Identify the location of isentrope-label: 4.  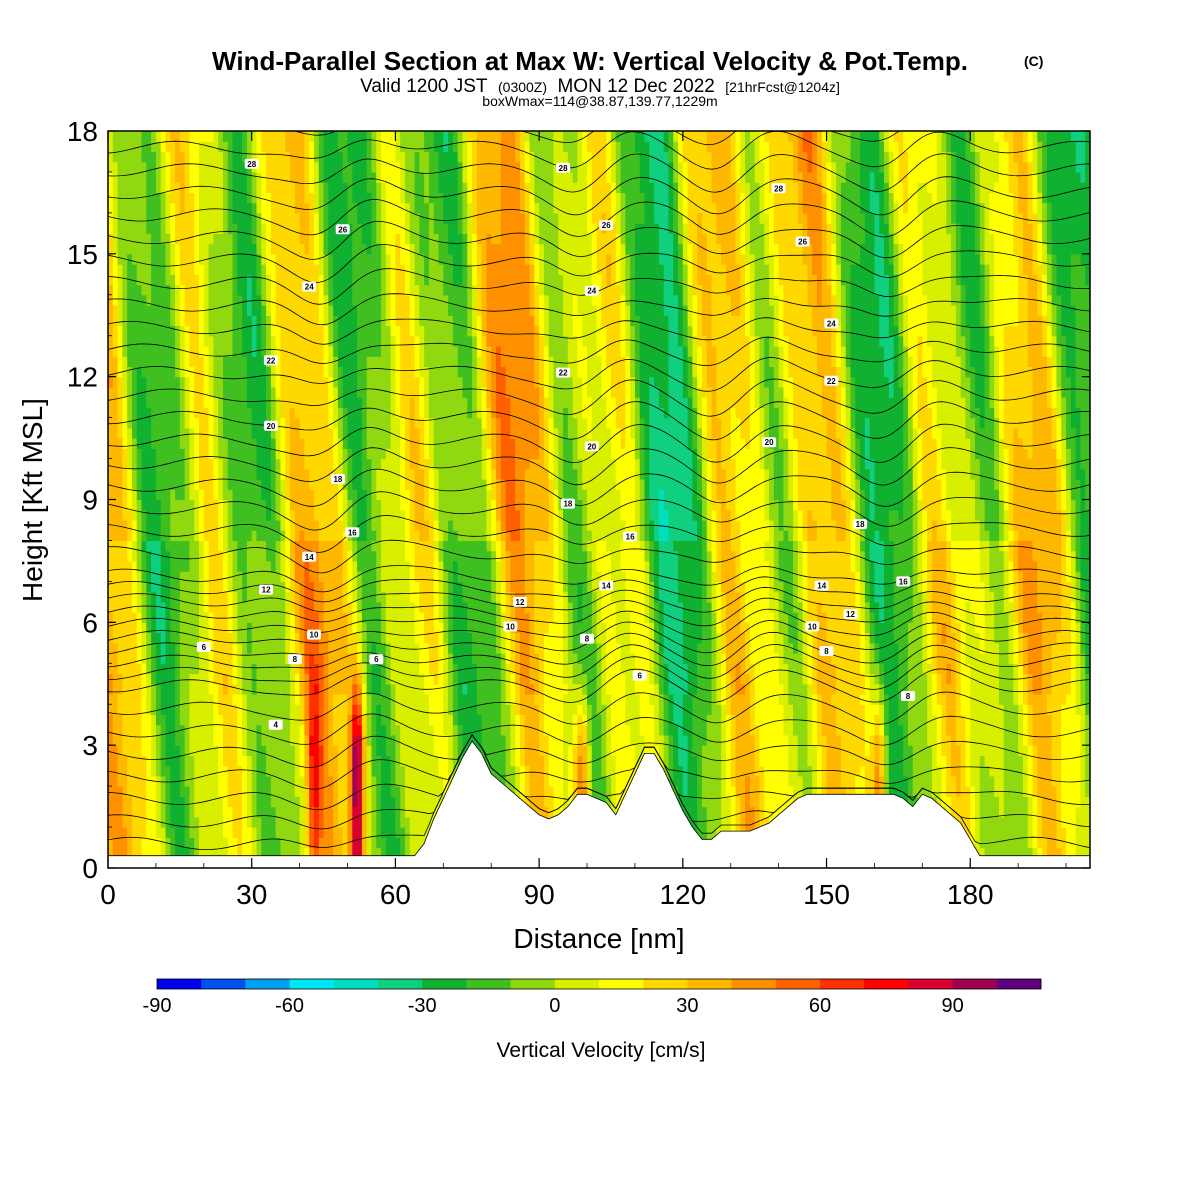
(275, 724).